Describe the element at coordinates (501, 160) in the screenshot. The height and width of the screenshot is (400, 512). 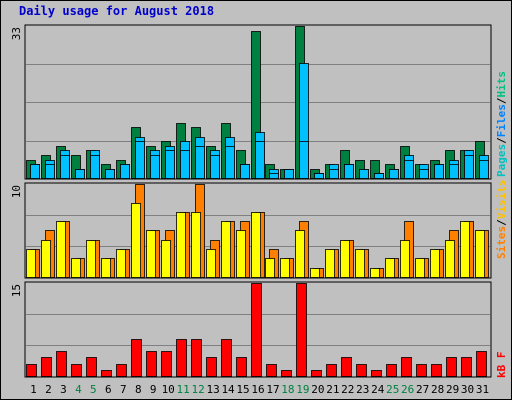
I see `legend-item-pages: Pages` at that location.